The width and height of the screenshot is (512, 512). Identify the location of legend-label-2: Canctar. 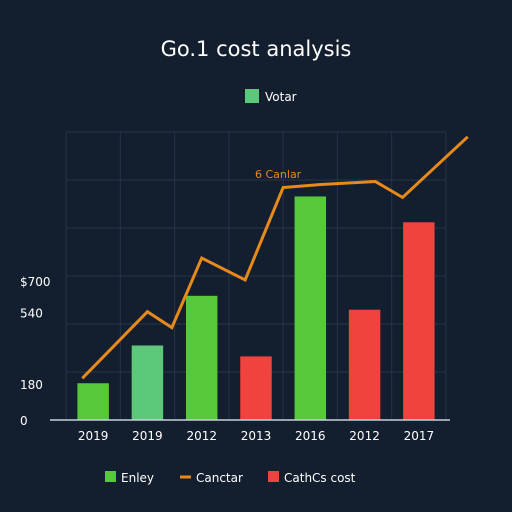
(219, 478).